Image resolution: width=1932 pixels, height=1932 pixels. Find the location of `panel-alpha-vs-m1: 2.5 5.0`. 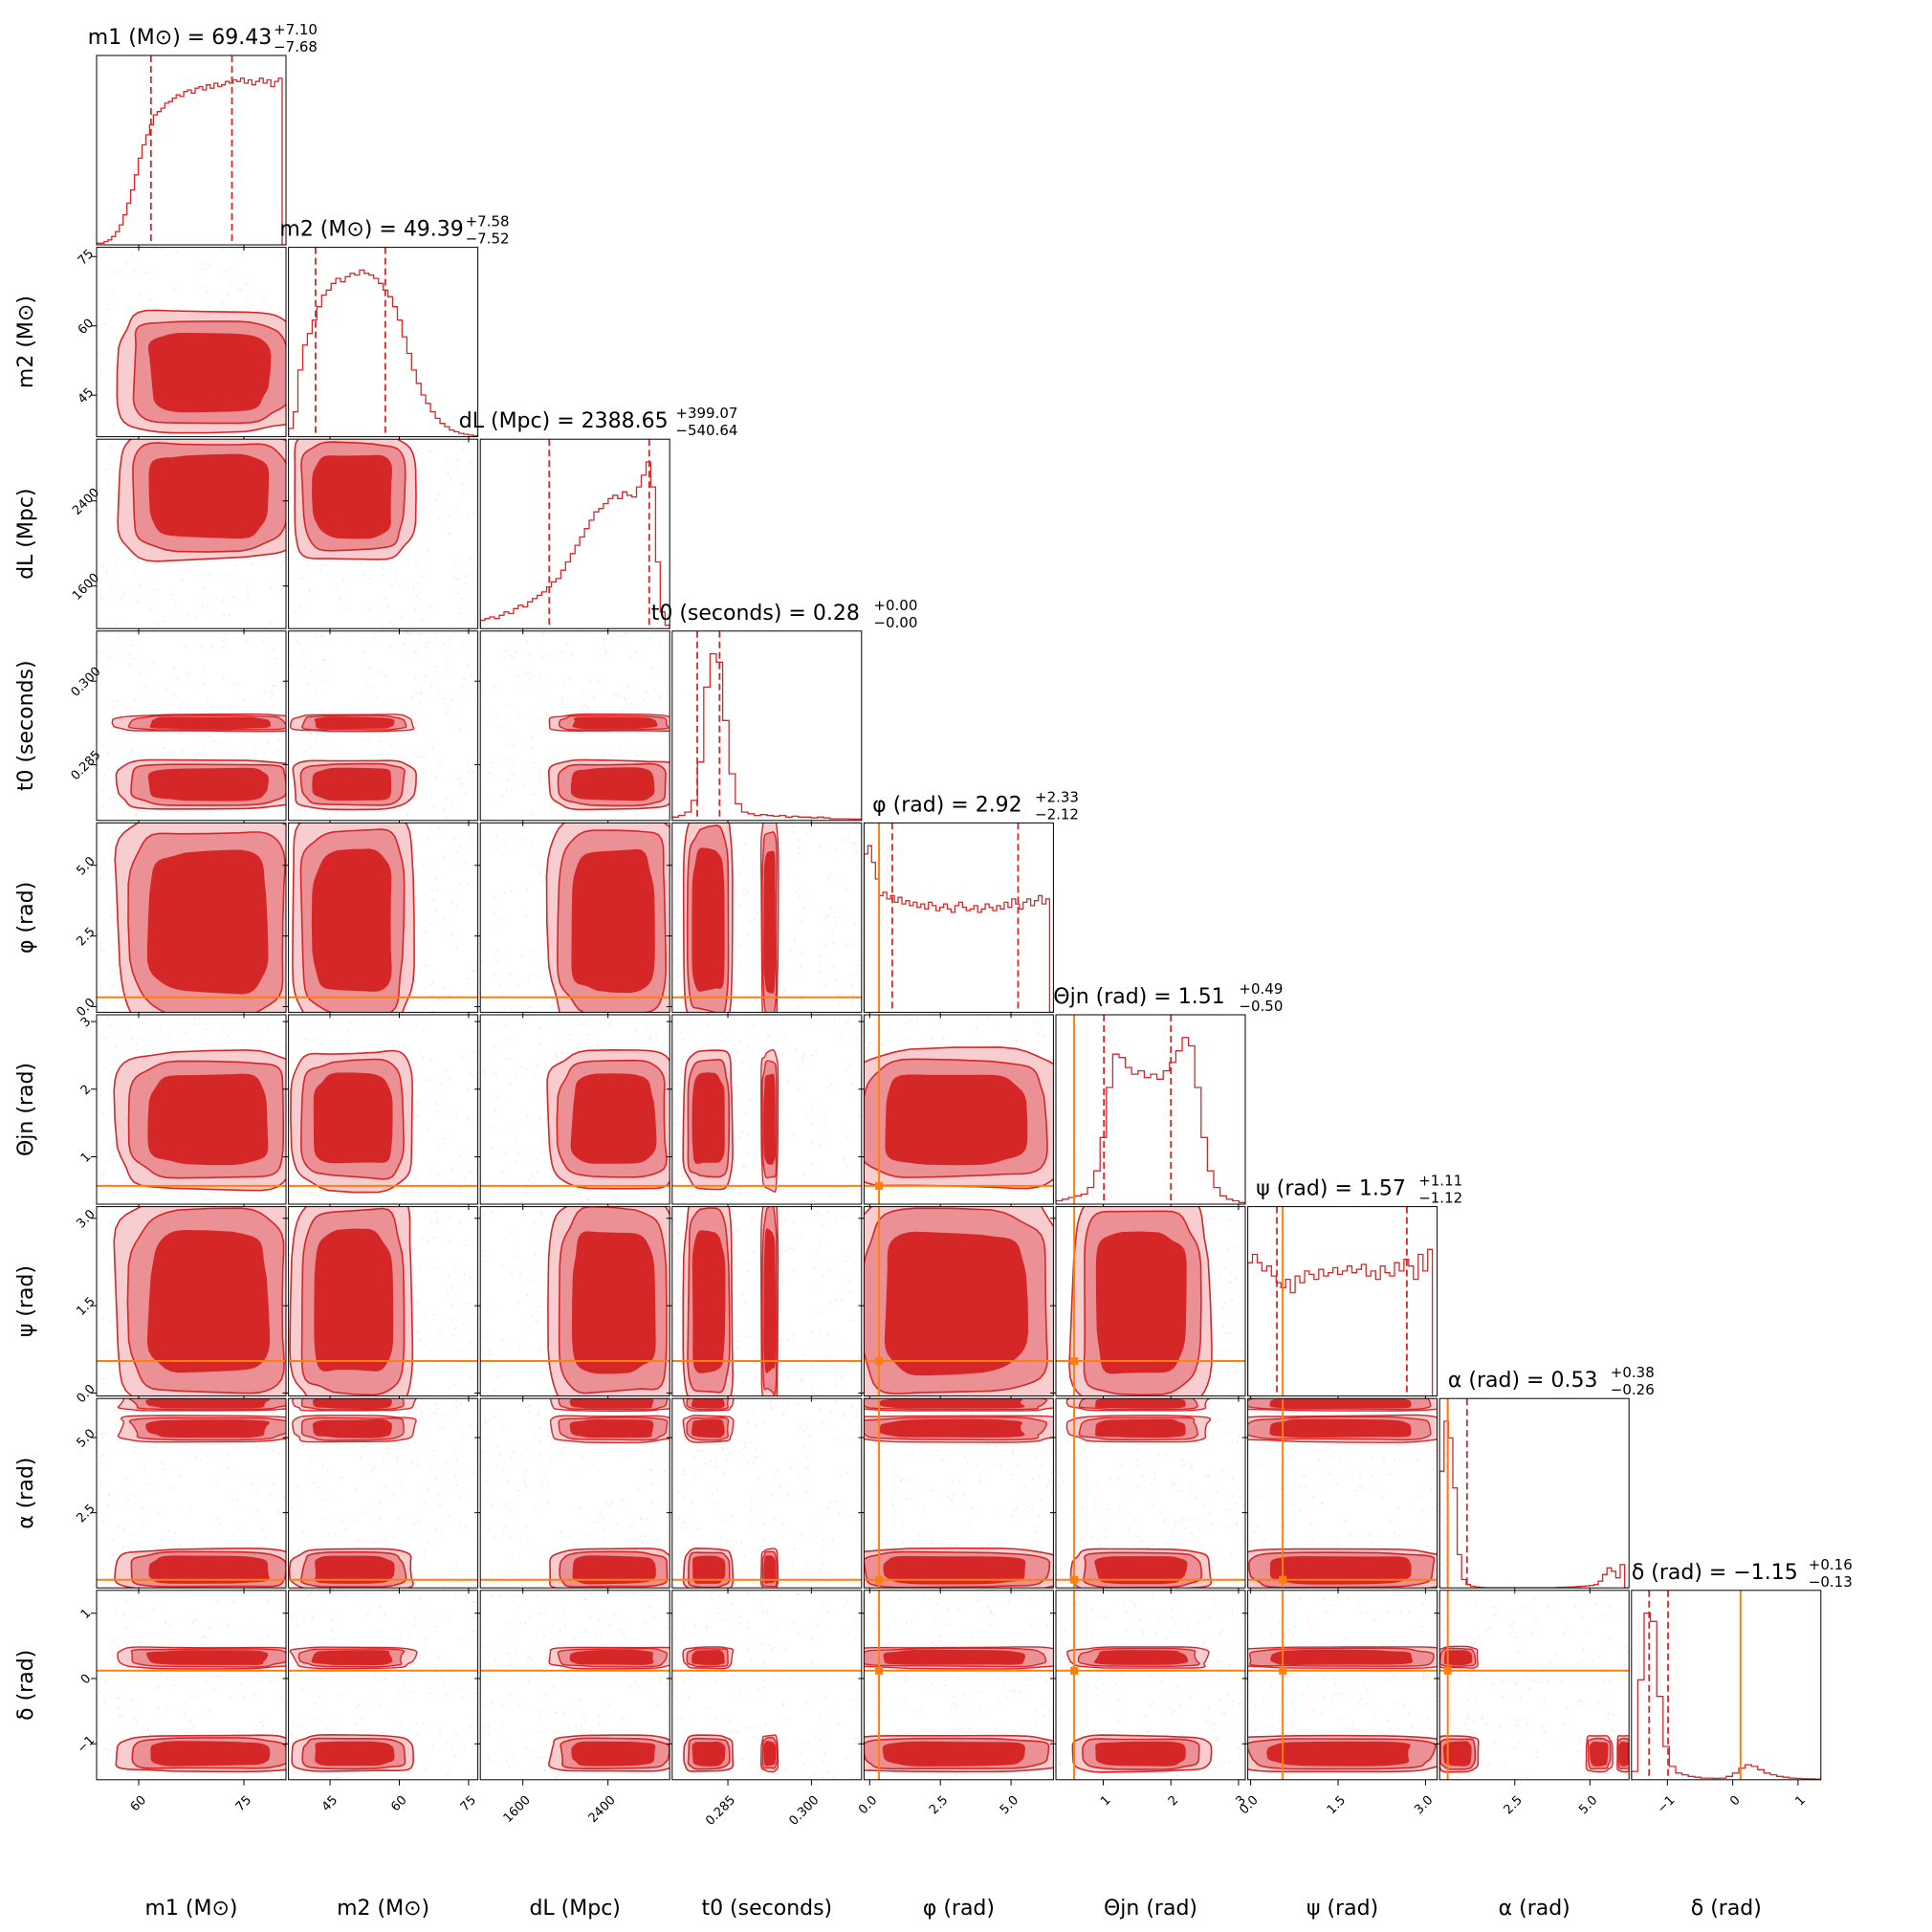

panel-alpha-vs-m1: 2.5 5.0 is located at coordinates (180, 1495).